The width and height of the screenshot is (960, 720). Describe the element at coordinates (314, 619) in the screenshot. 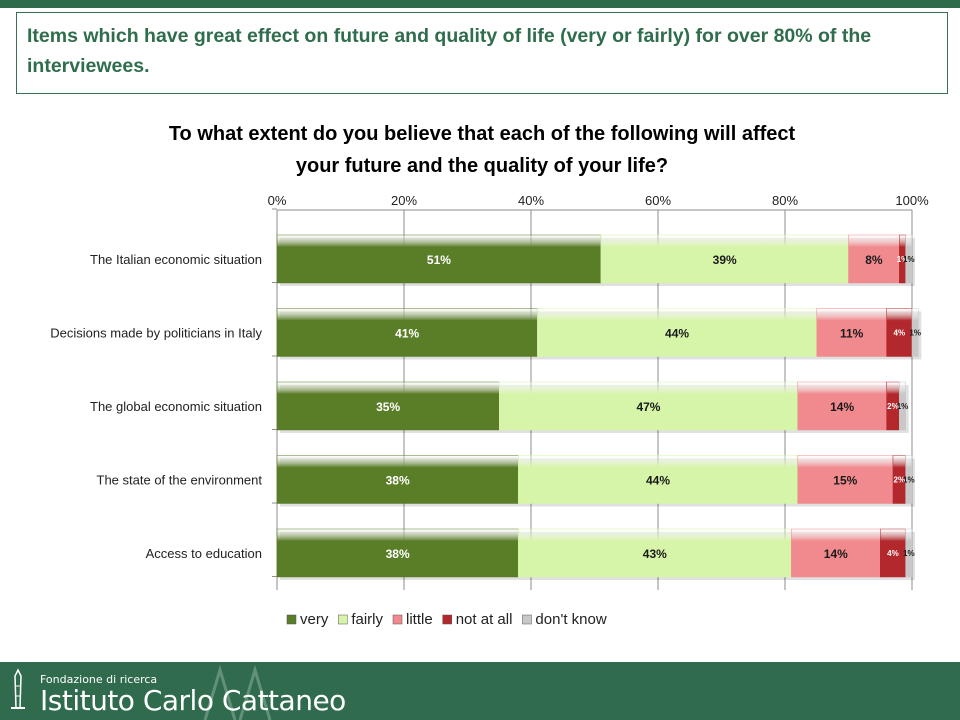

I see `legend-label: very` at that location.